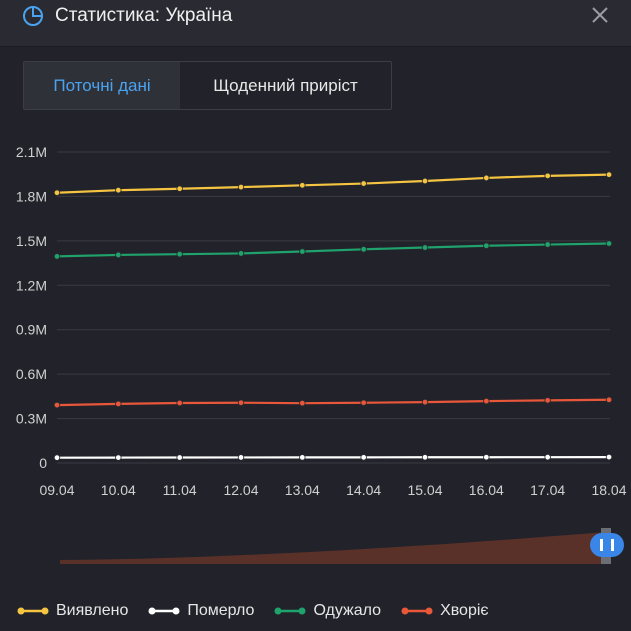 The height and width of the screenshot is (631, 631). I want to click on y-tick-label: 1.2M, so click(31, 285).